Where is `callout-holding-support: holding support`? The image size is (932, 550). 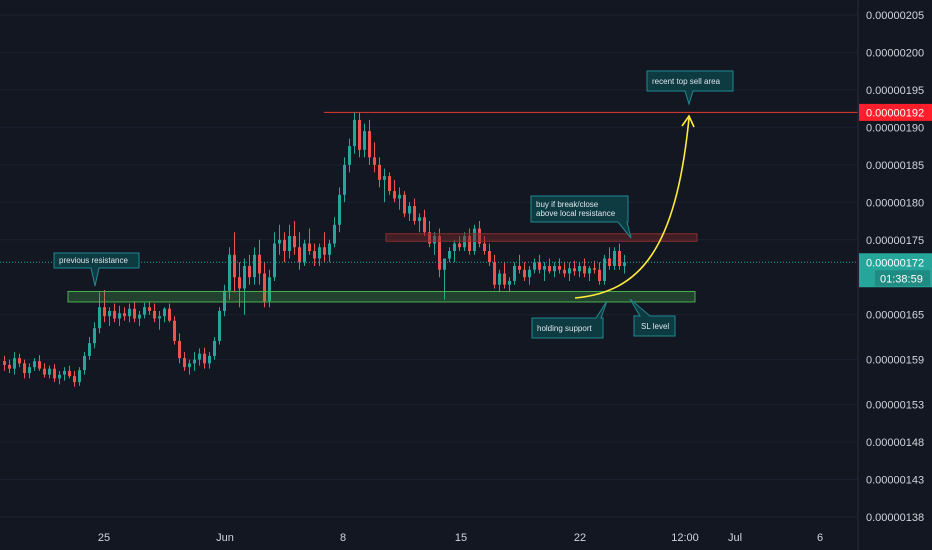 callout-holding-support: holding support is located at coordinates (569, 319).